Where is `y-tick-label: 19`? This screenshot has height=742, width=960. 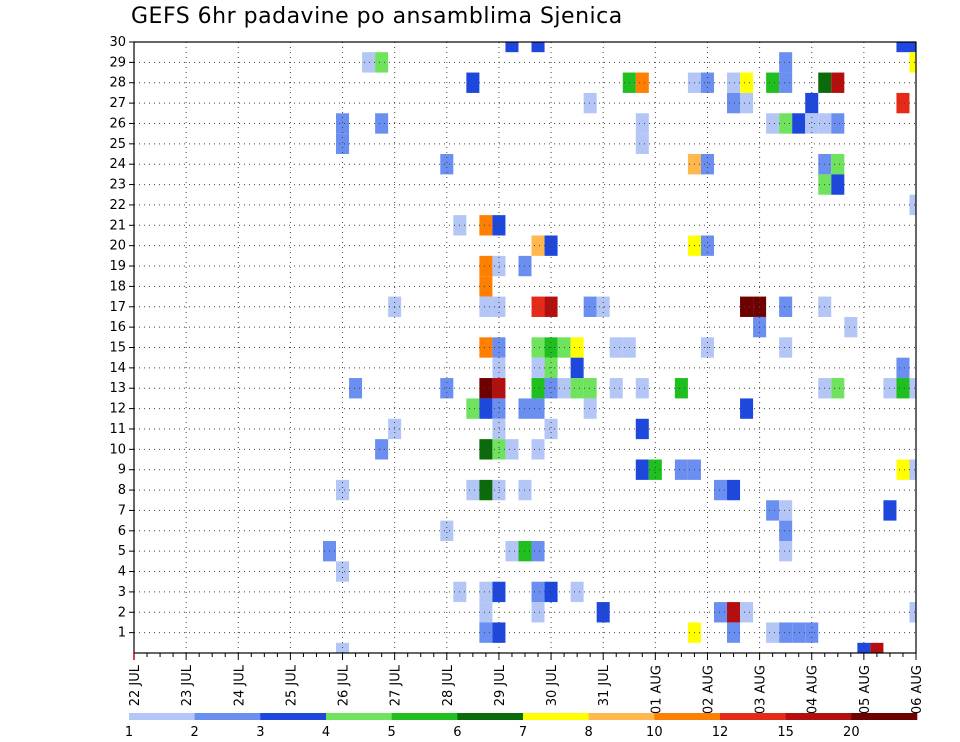
y-tick-label: 19 is located at coordinates (117, 266).